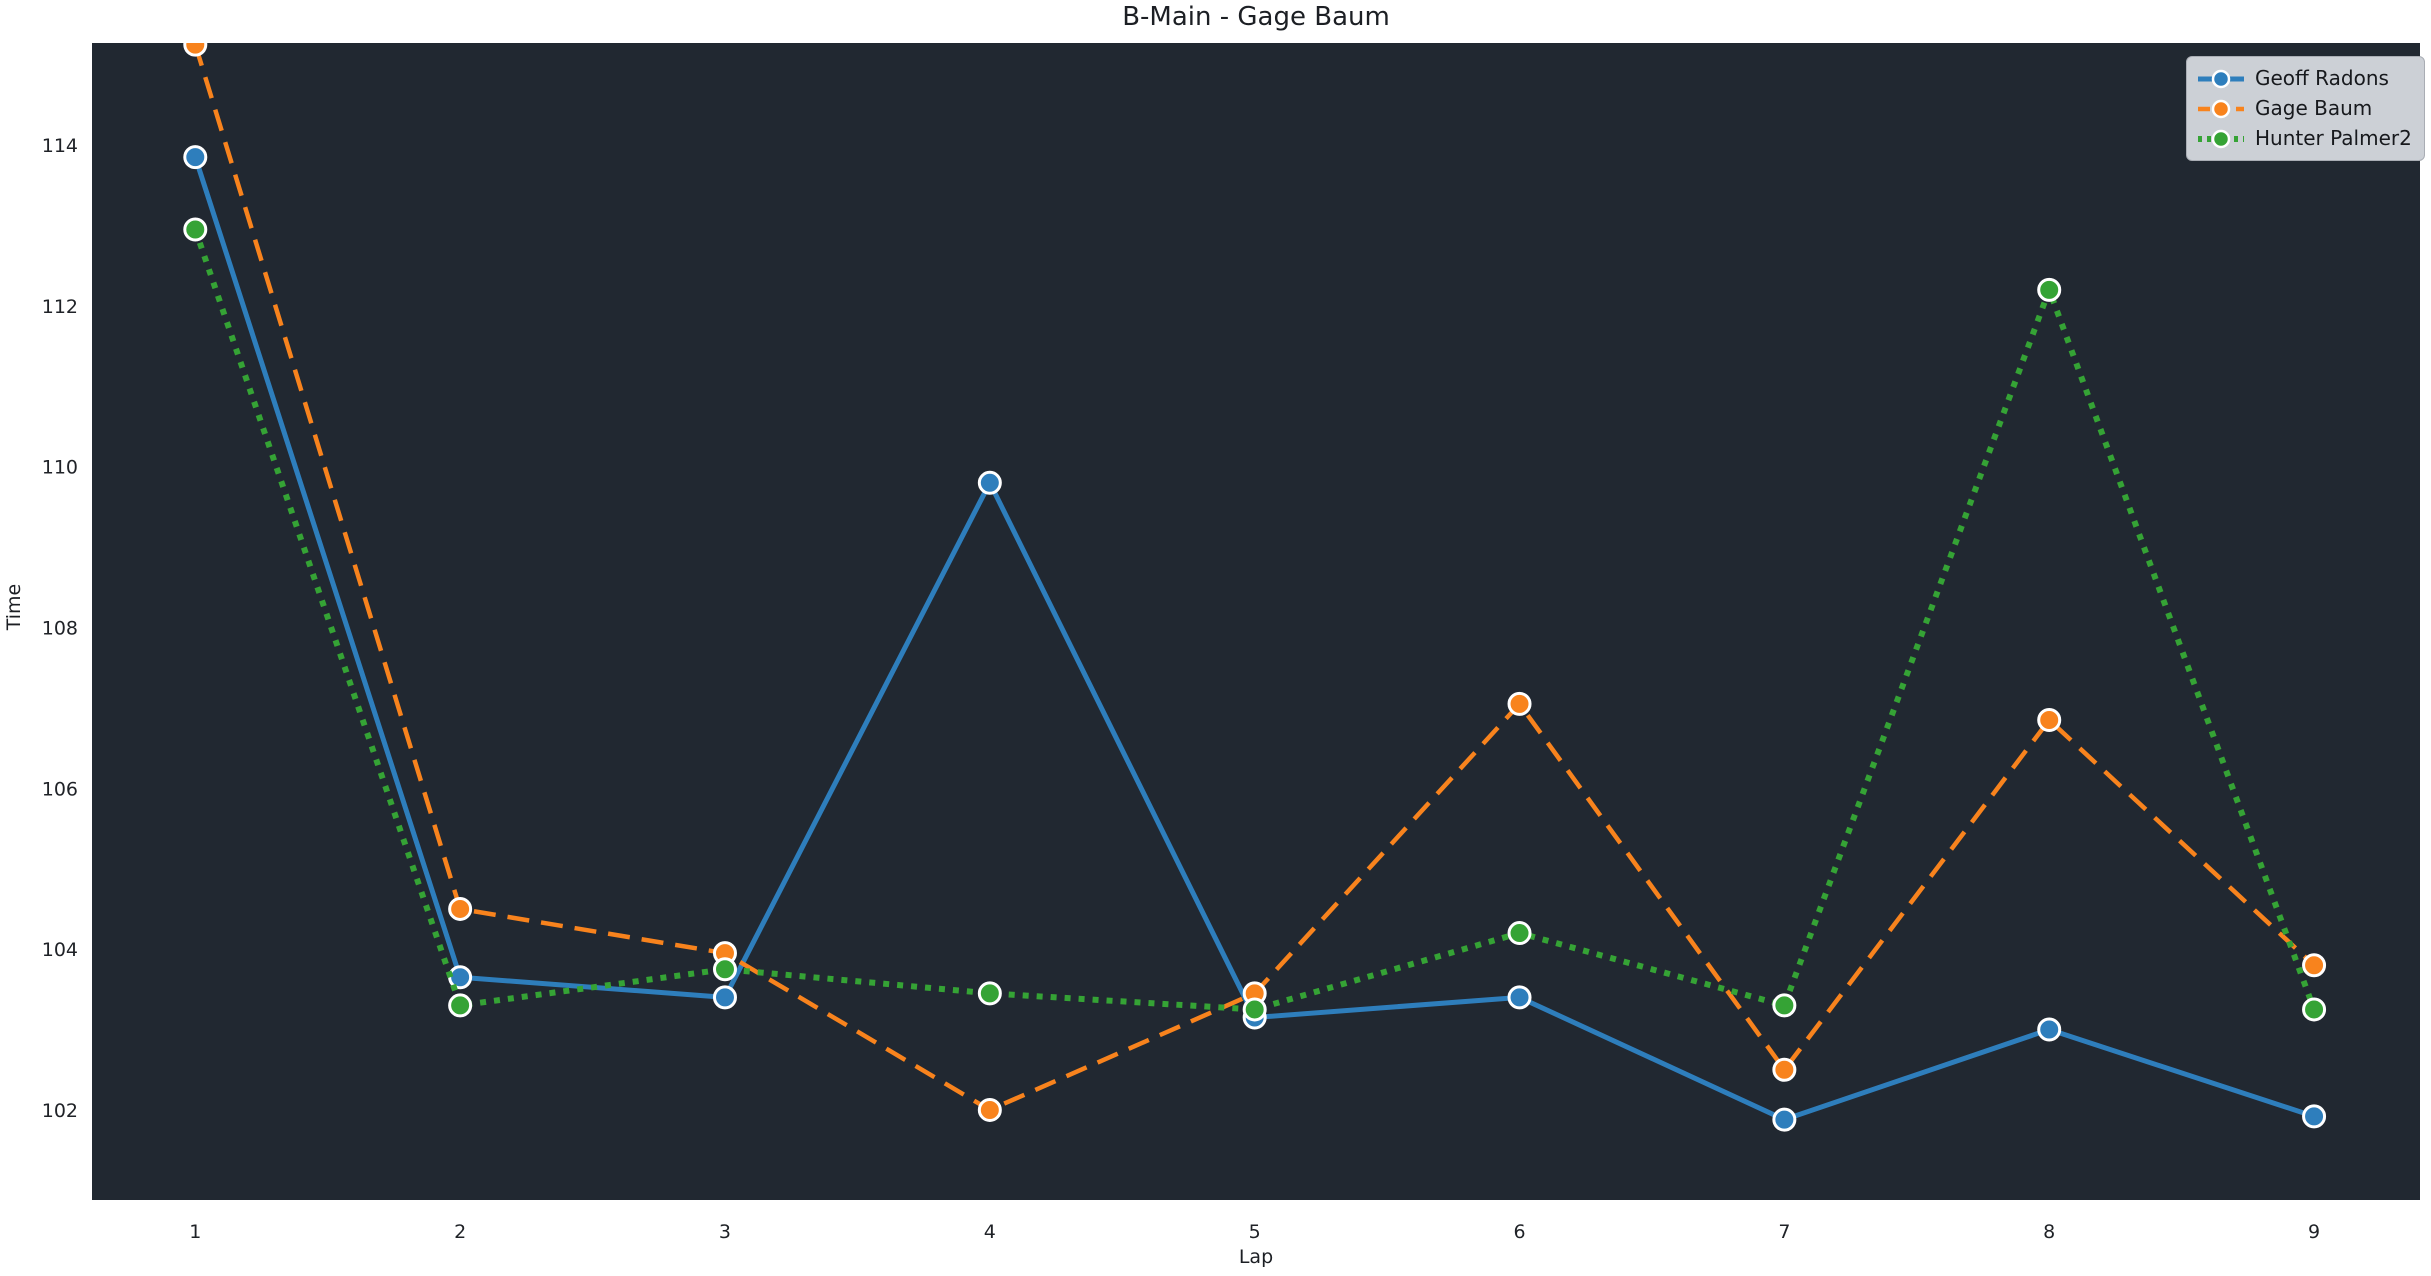  Describe the element at coordinates (1256, 1257) in the screenshot. I see `x-axis-label: Lap` at that location.